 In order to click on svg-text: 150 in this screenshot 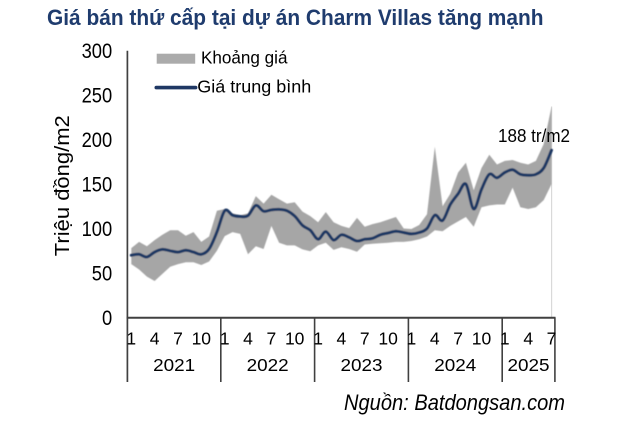, I will do `click(97, 185)`.